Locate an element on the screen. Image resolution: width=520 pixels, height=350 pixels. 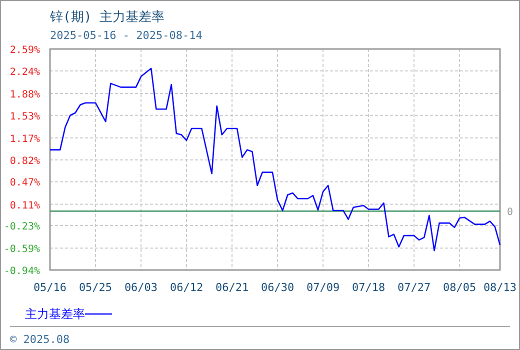
ytick: -0.94% is located at coordinates (22, 271).